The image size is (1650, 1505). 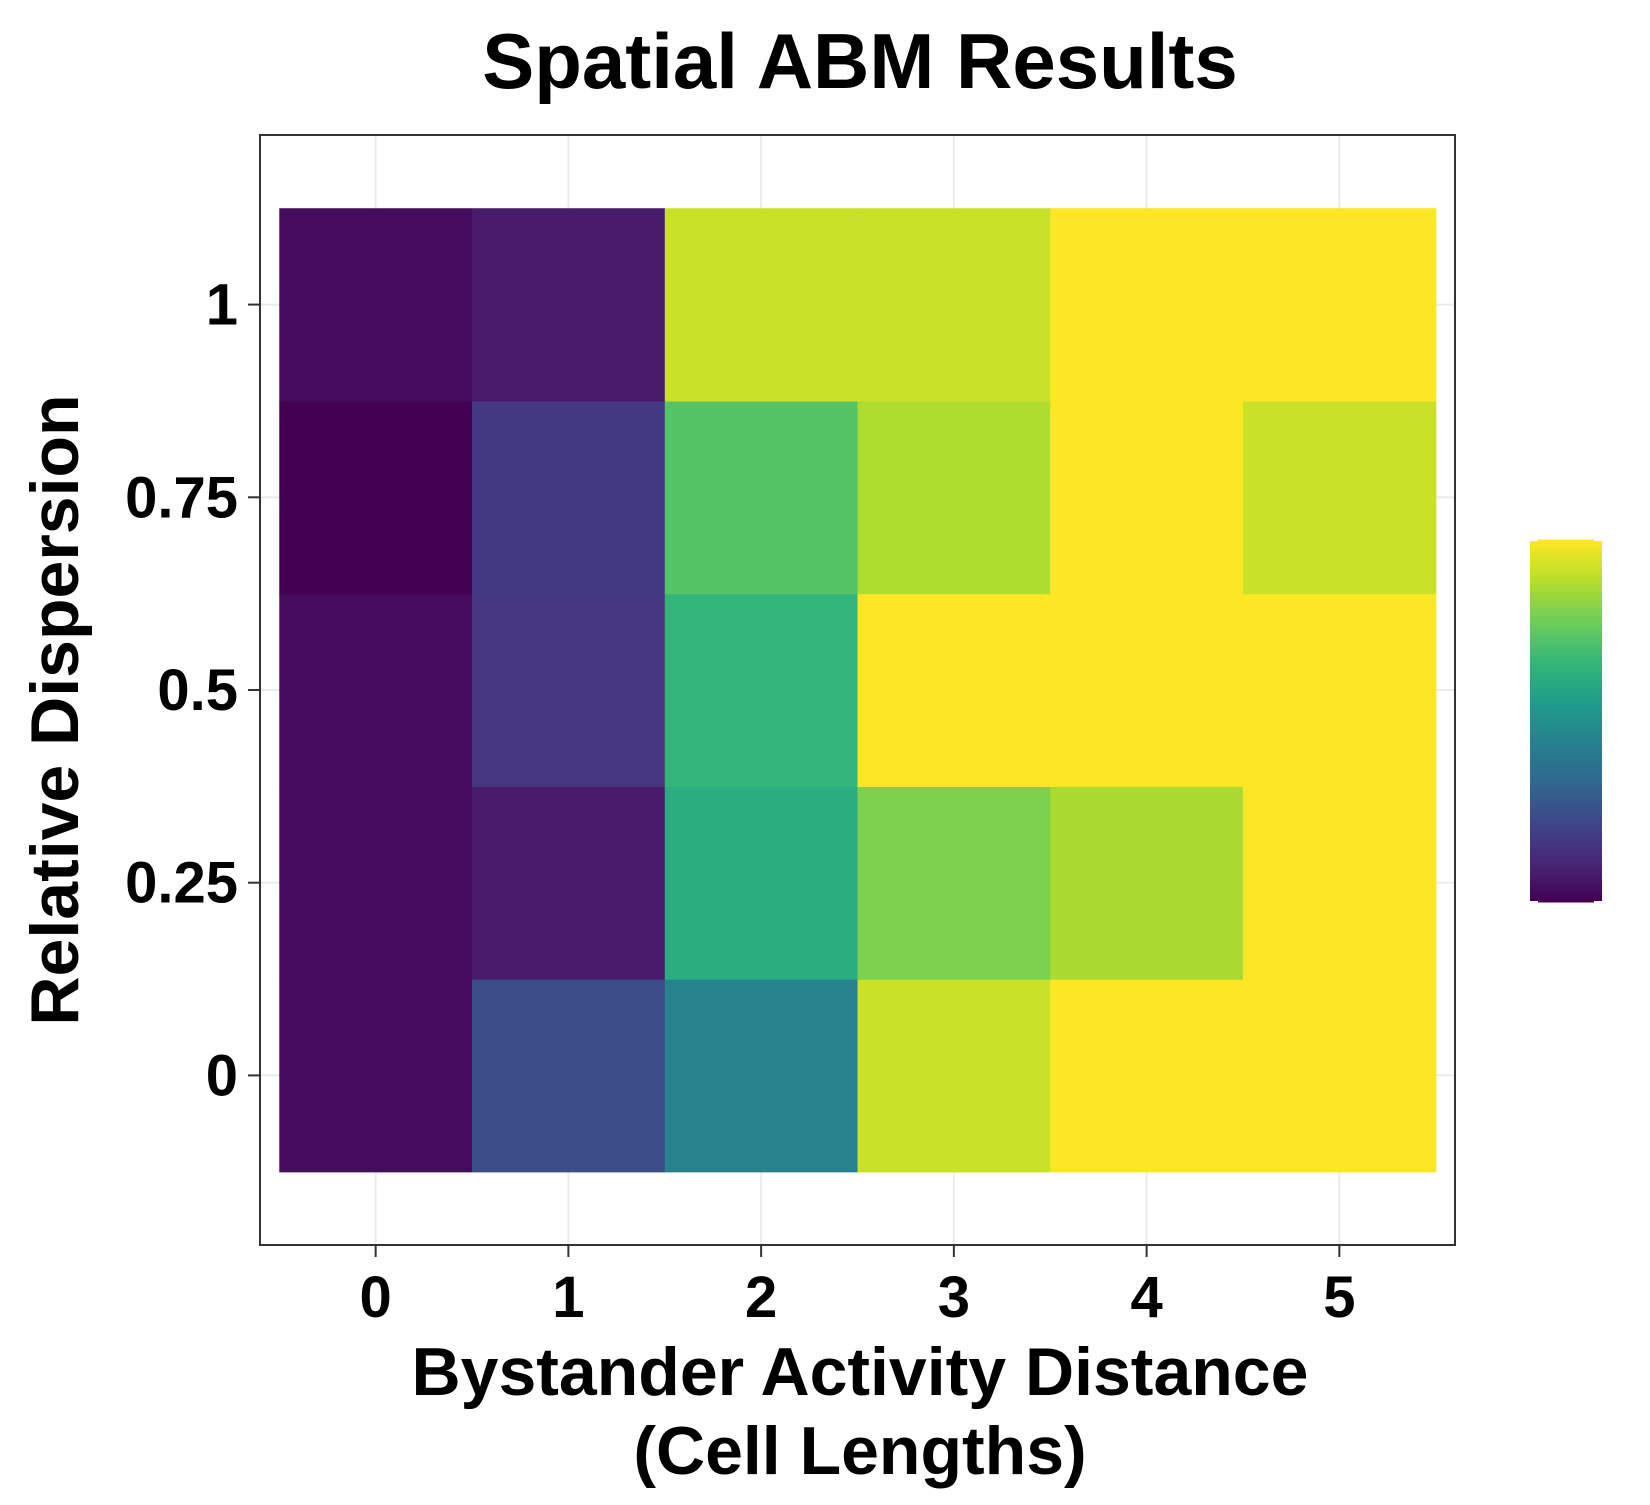 What do you see at coordinates (376, 883) in the screenshot?
I see `heatmap-cell-r1-c0` at bounding box center [376, 883].